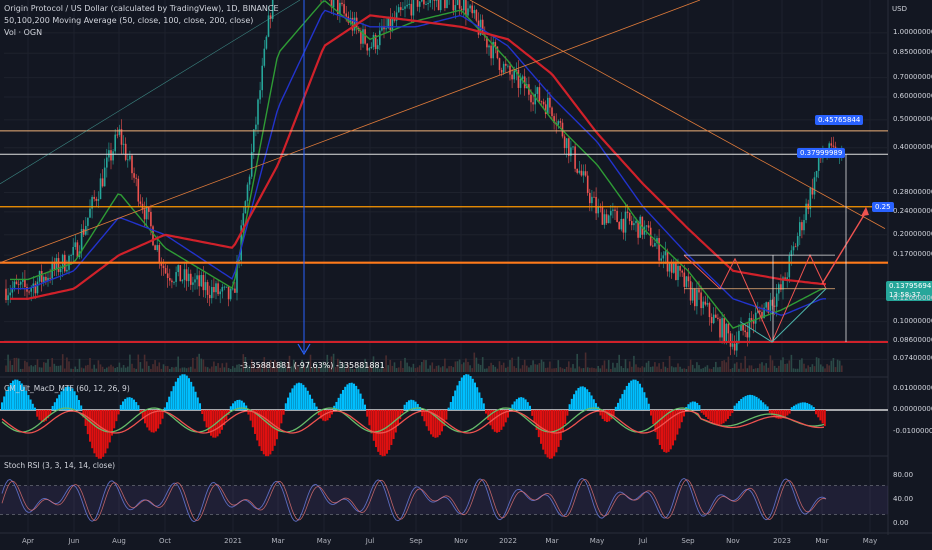  Describe the element at coordinates (74, 541) in the screenshot. I see `time-tick-label: Jun` at that location.